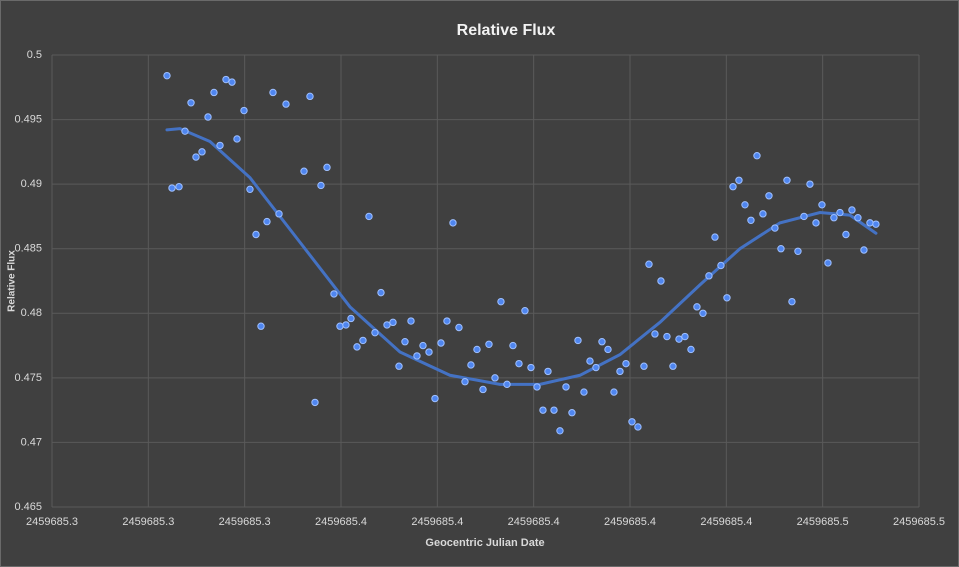 This screenshot has width=959, height=567. I want to click on chart-title: Relative Flux, so click(506, 30).